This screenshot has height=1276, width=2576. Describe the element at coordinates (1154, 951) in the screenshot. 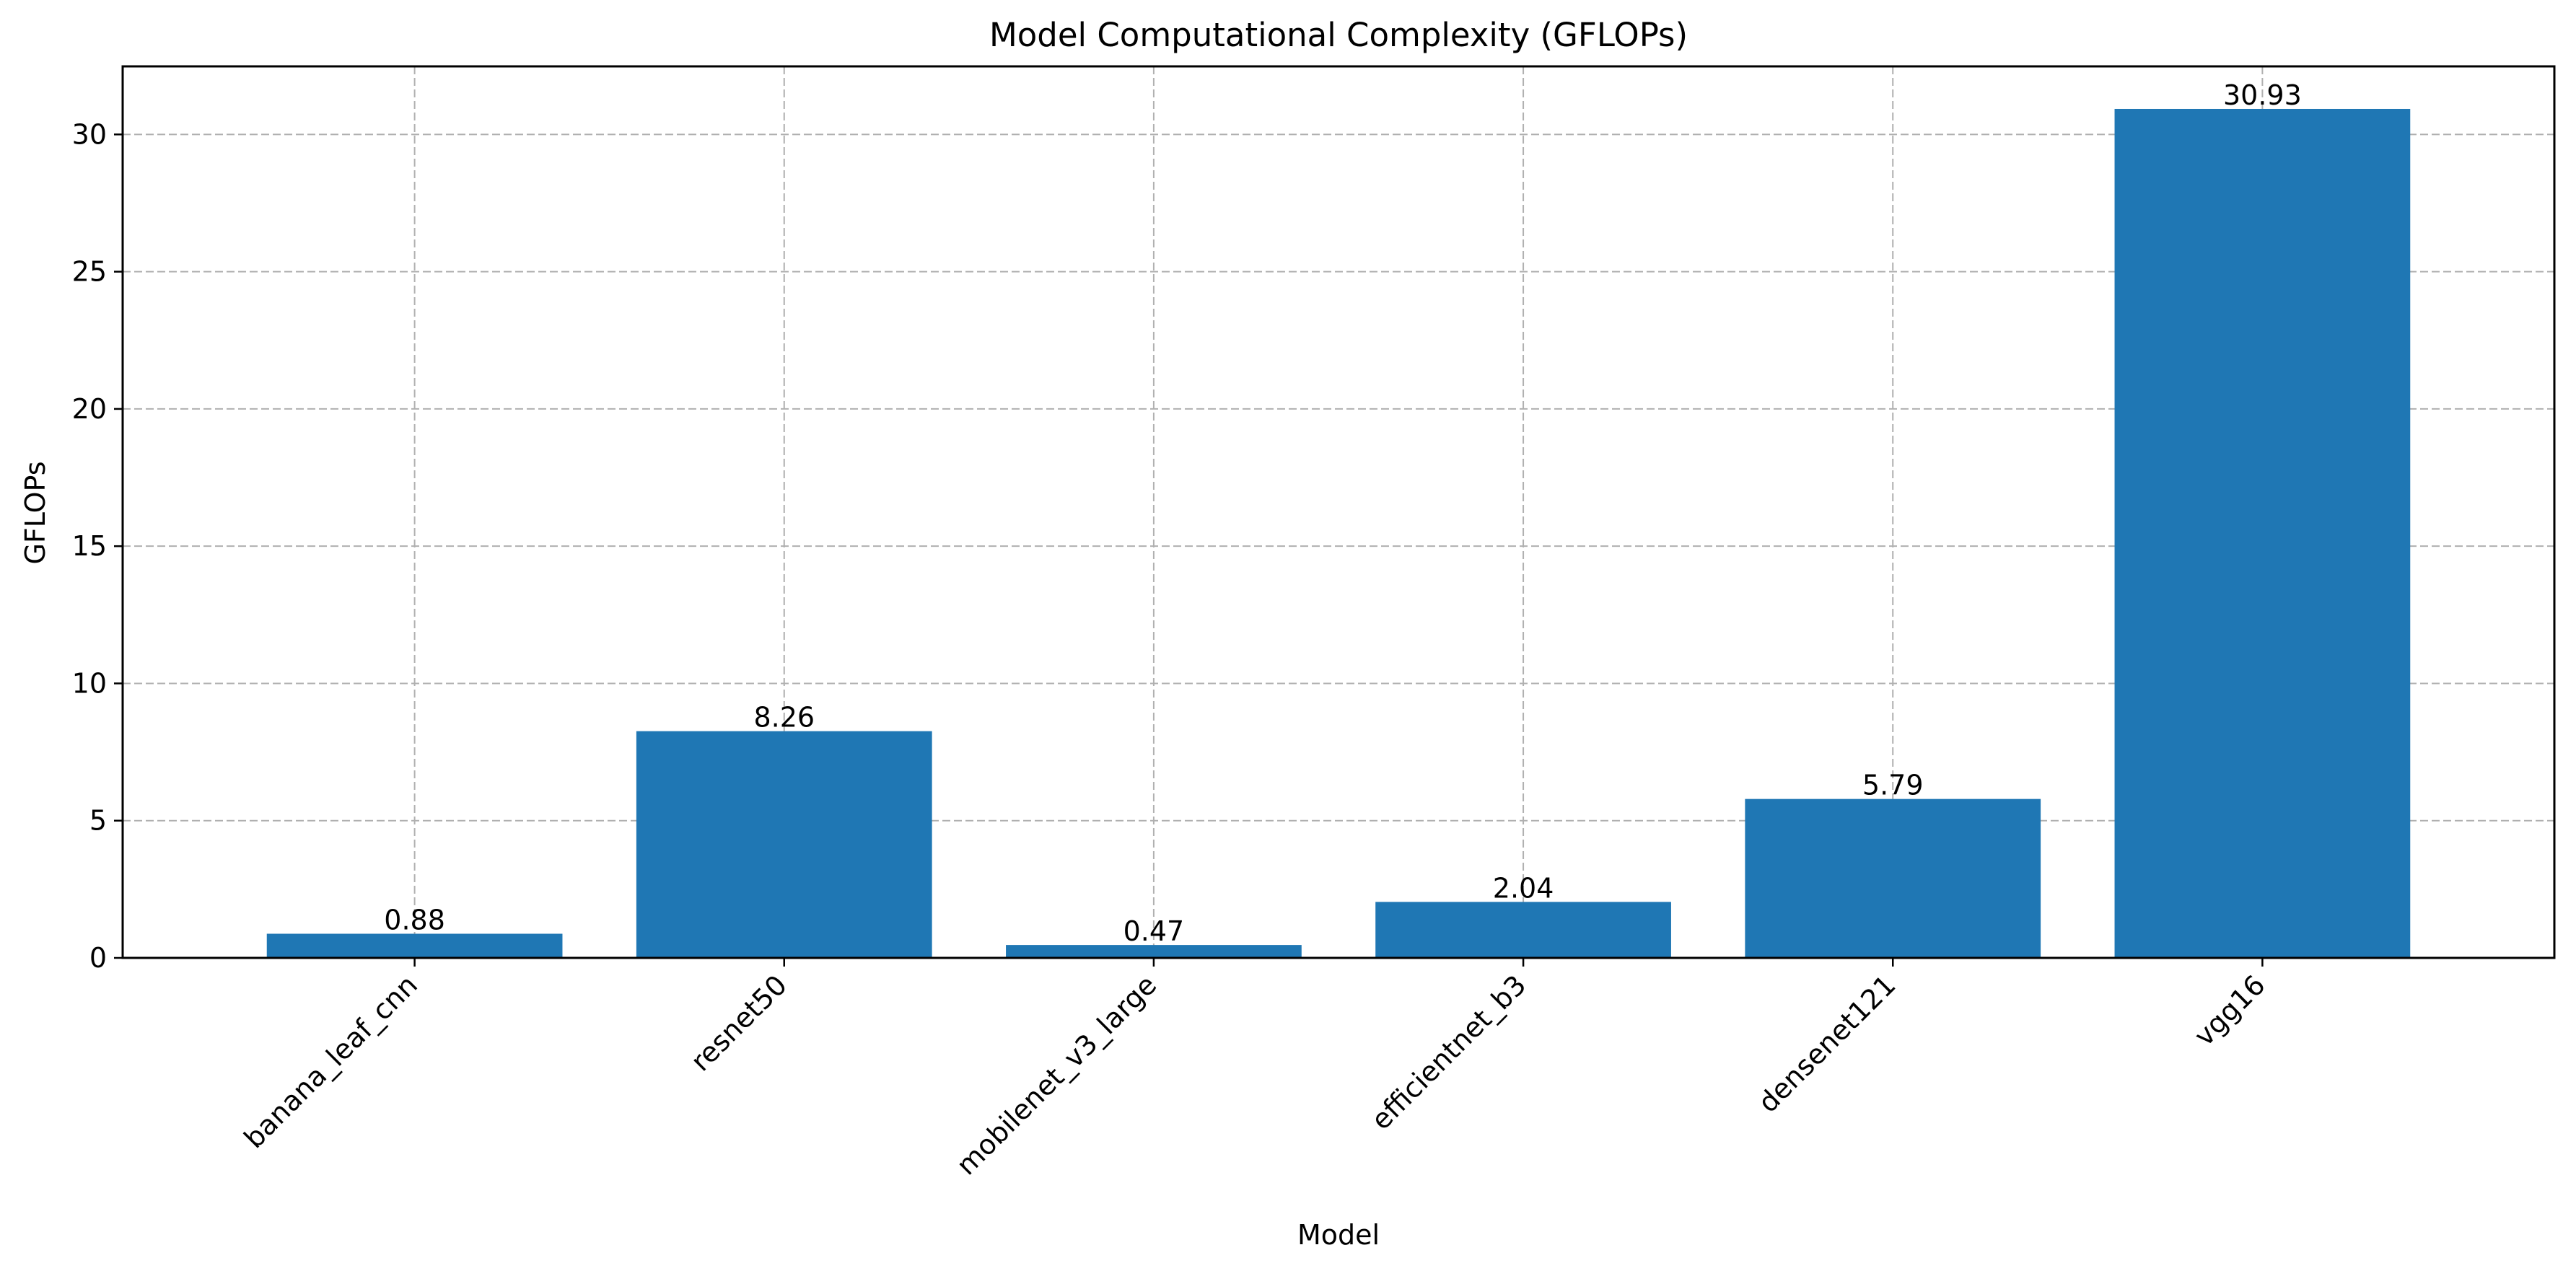

I see `bar-mobilenet_v3_large` at that location.